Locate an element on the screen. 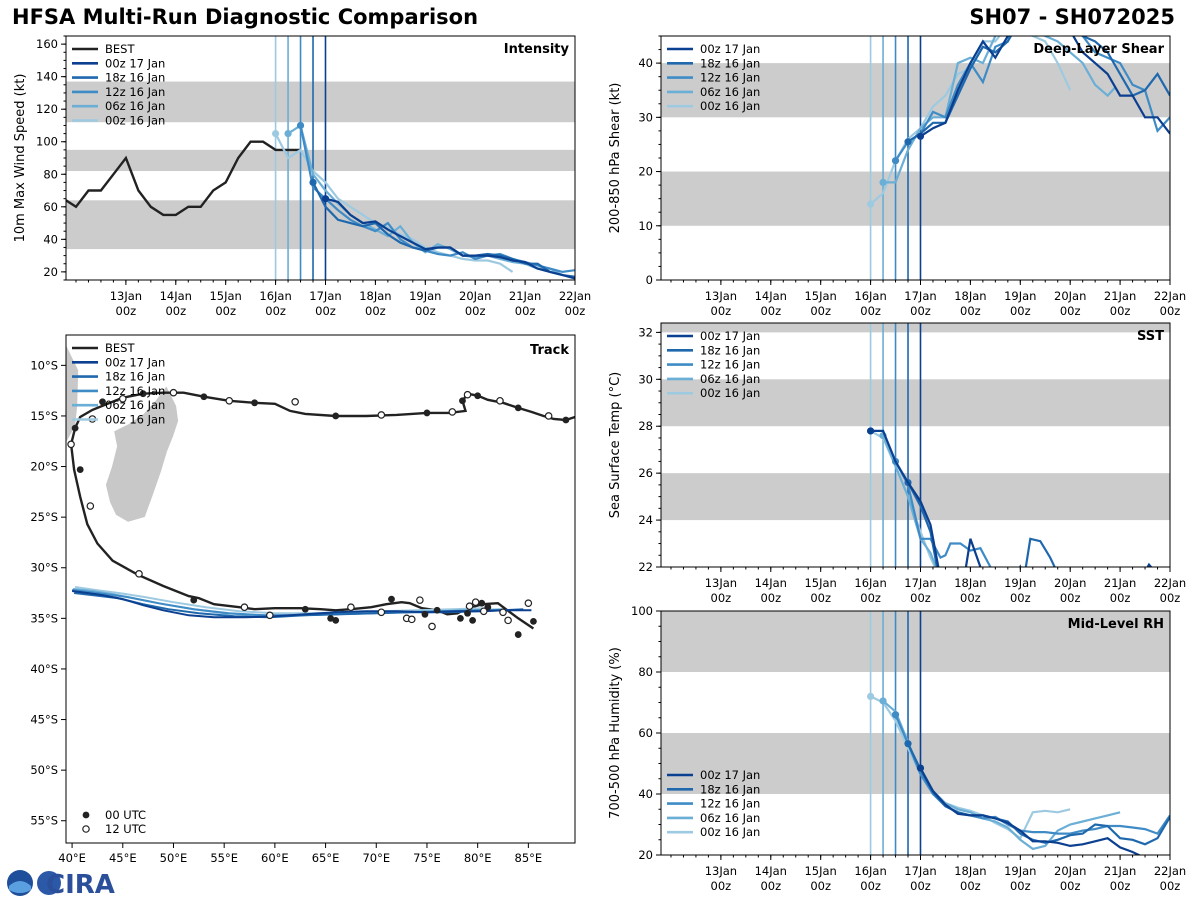  intensity-plot-area is located at coordinates (320, 158).